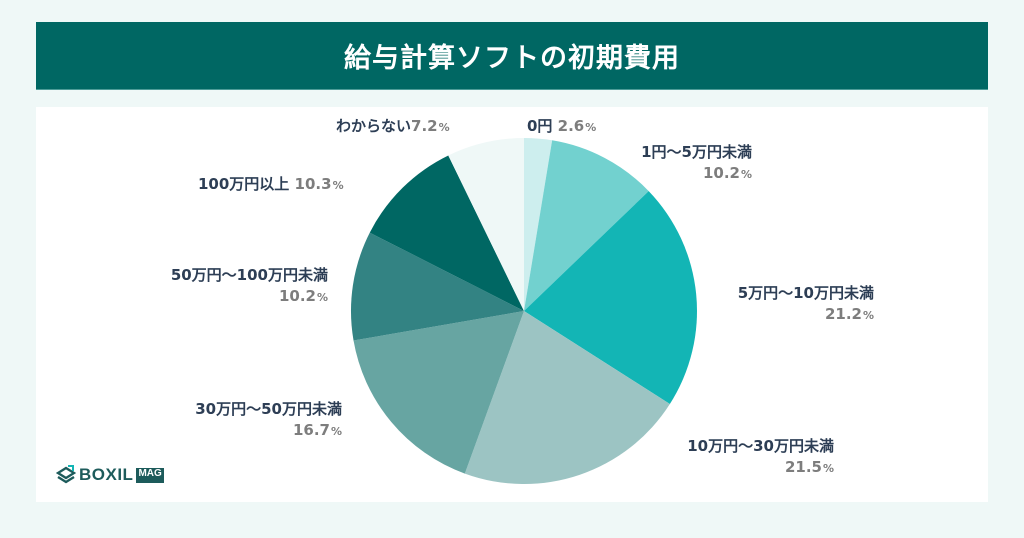 The height and width of the screenshot is (538, 1024). I want to click on slice-label-100k-300k: 10万円〜30万円未満 21.5%, so click(760, 456).